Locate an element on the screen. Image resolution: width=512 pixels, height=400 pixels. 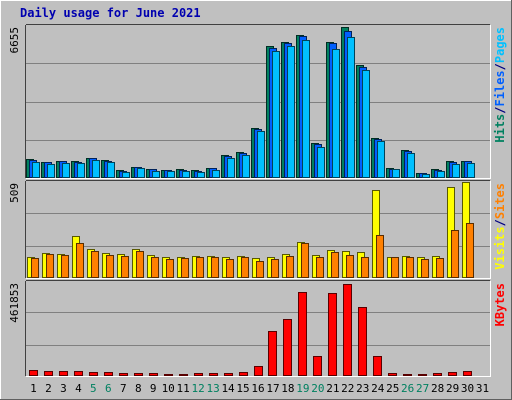
x-tick-day-5: 5 is located at coordinates (93, 388).